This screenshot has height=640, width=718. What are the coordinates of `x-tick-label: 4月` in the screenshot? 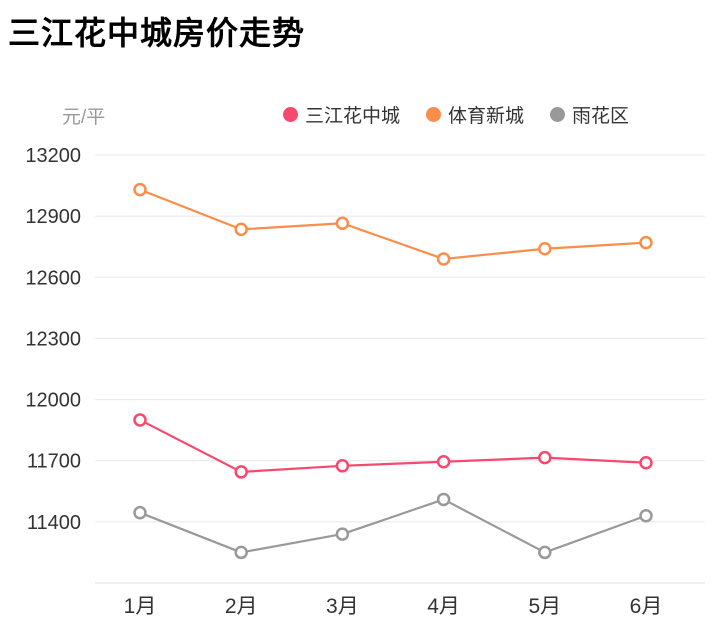 It's located at (443, 606).